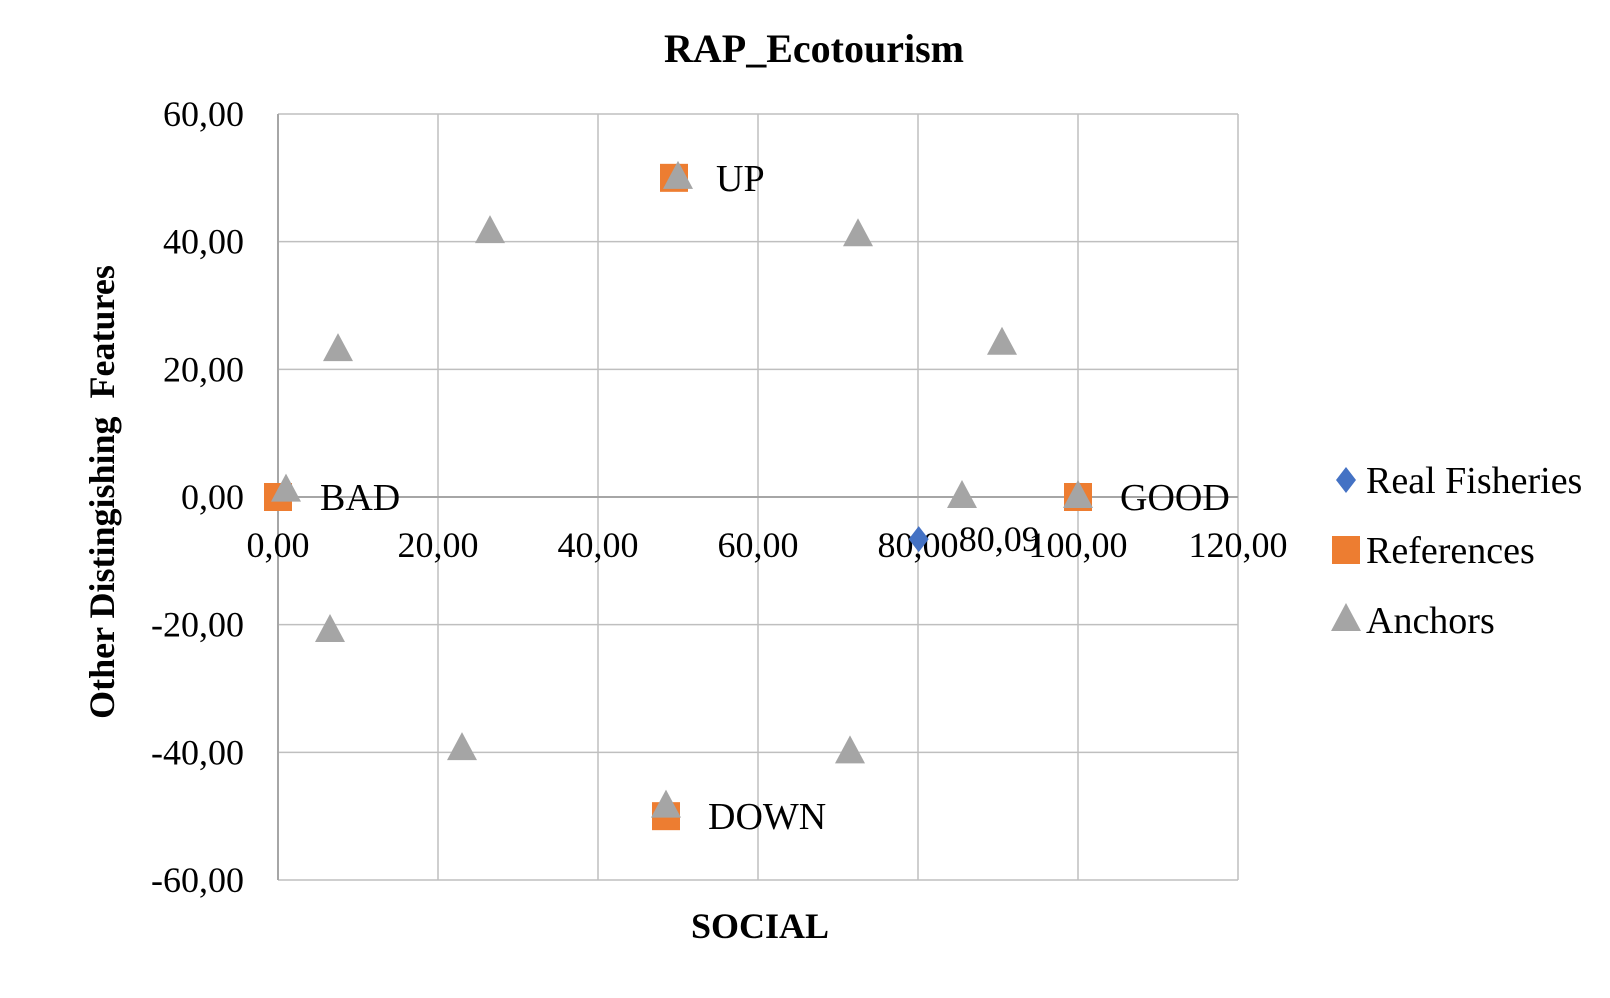 The height and width of the screenshot is (998, 1610). I want to click on legend: Real Fisheries References Anchors, so click(1456, 551).